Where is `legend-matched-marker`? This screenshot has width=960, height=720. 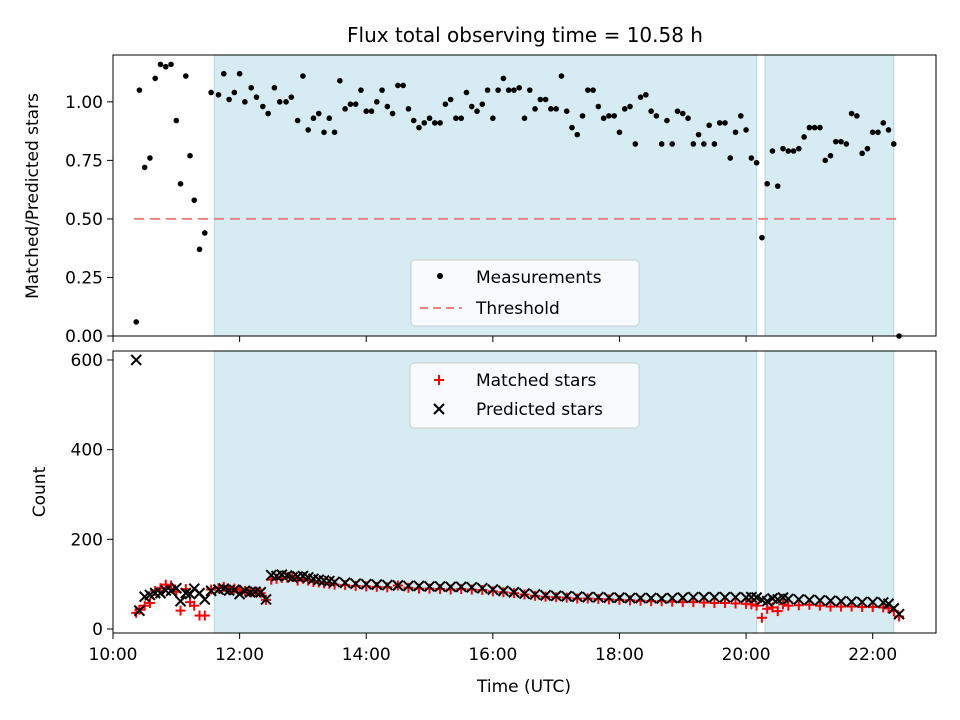
legend-matched-marker is located at coordinates (439, 380).